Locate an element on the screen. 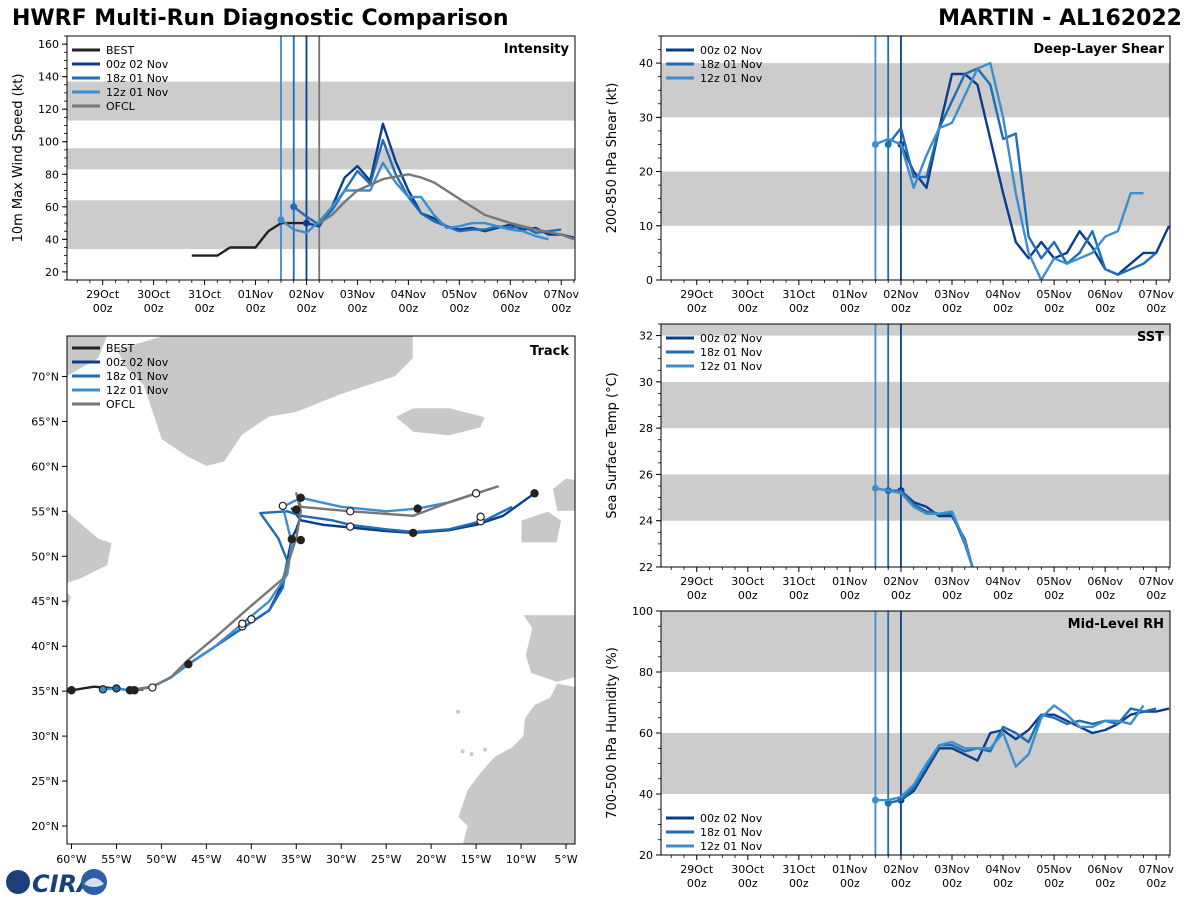  y-tick-label: 70°N is located at coordinates (45, 376).